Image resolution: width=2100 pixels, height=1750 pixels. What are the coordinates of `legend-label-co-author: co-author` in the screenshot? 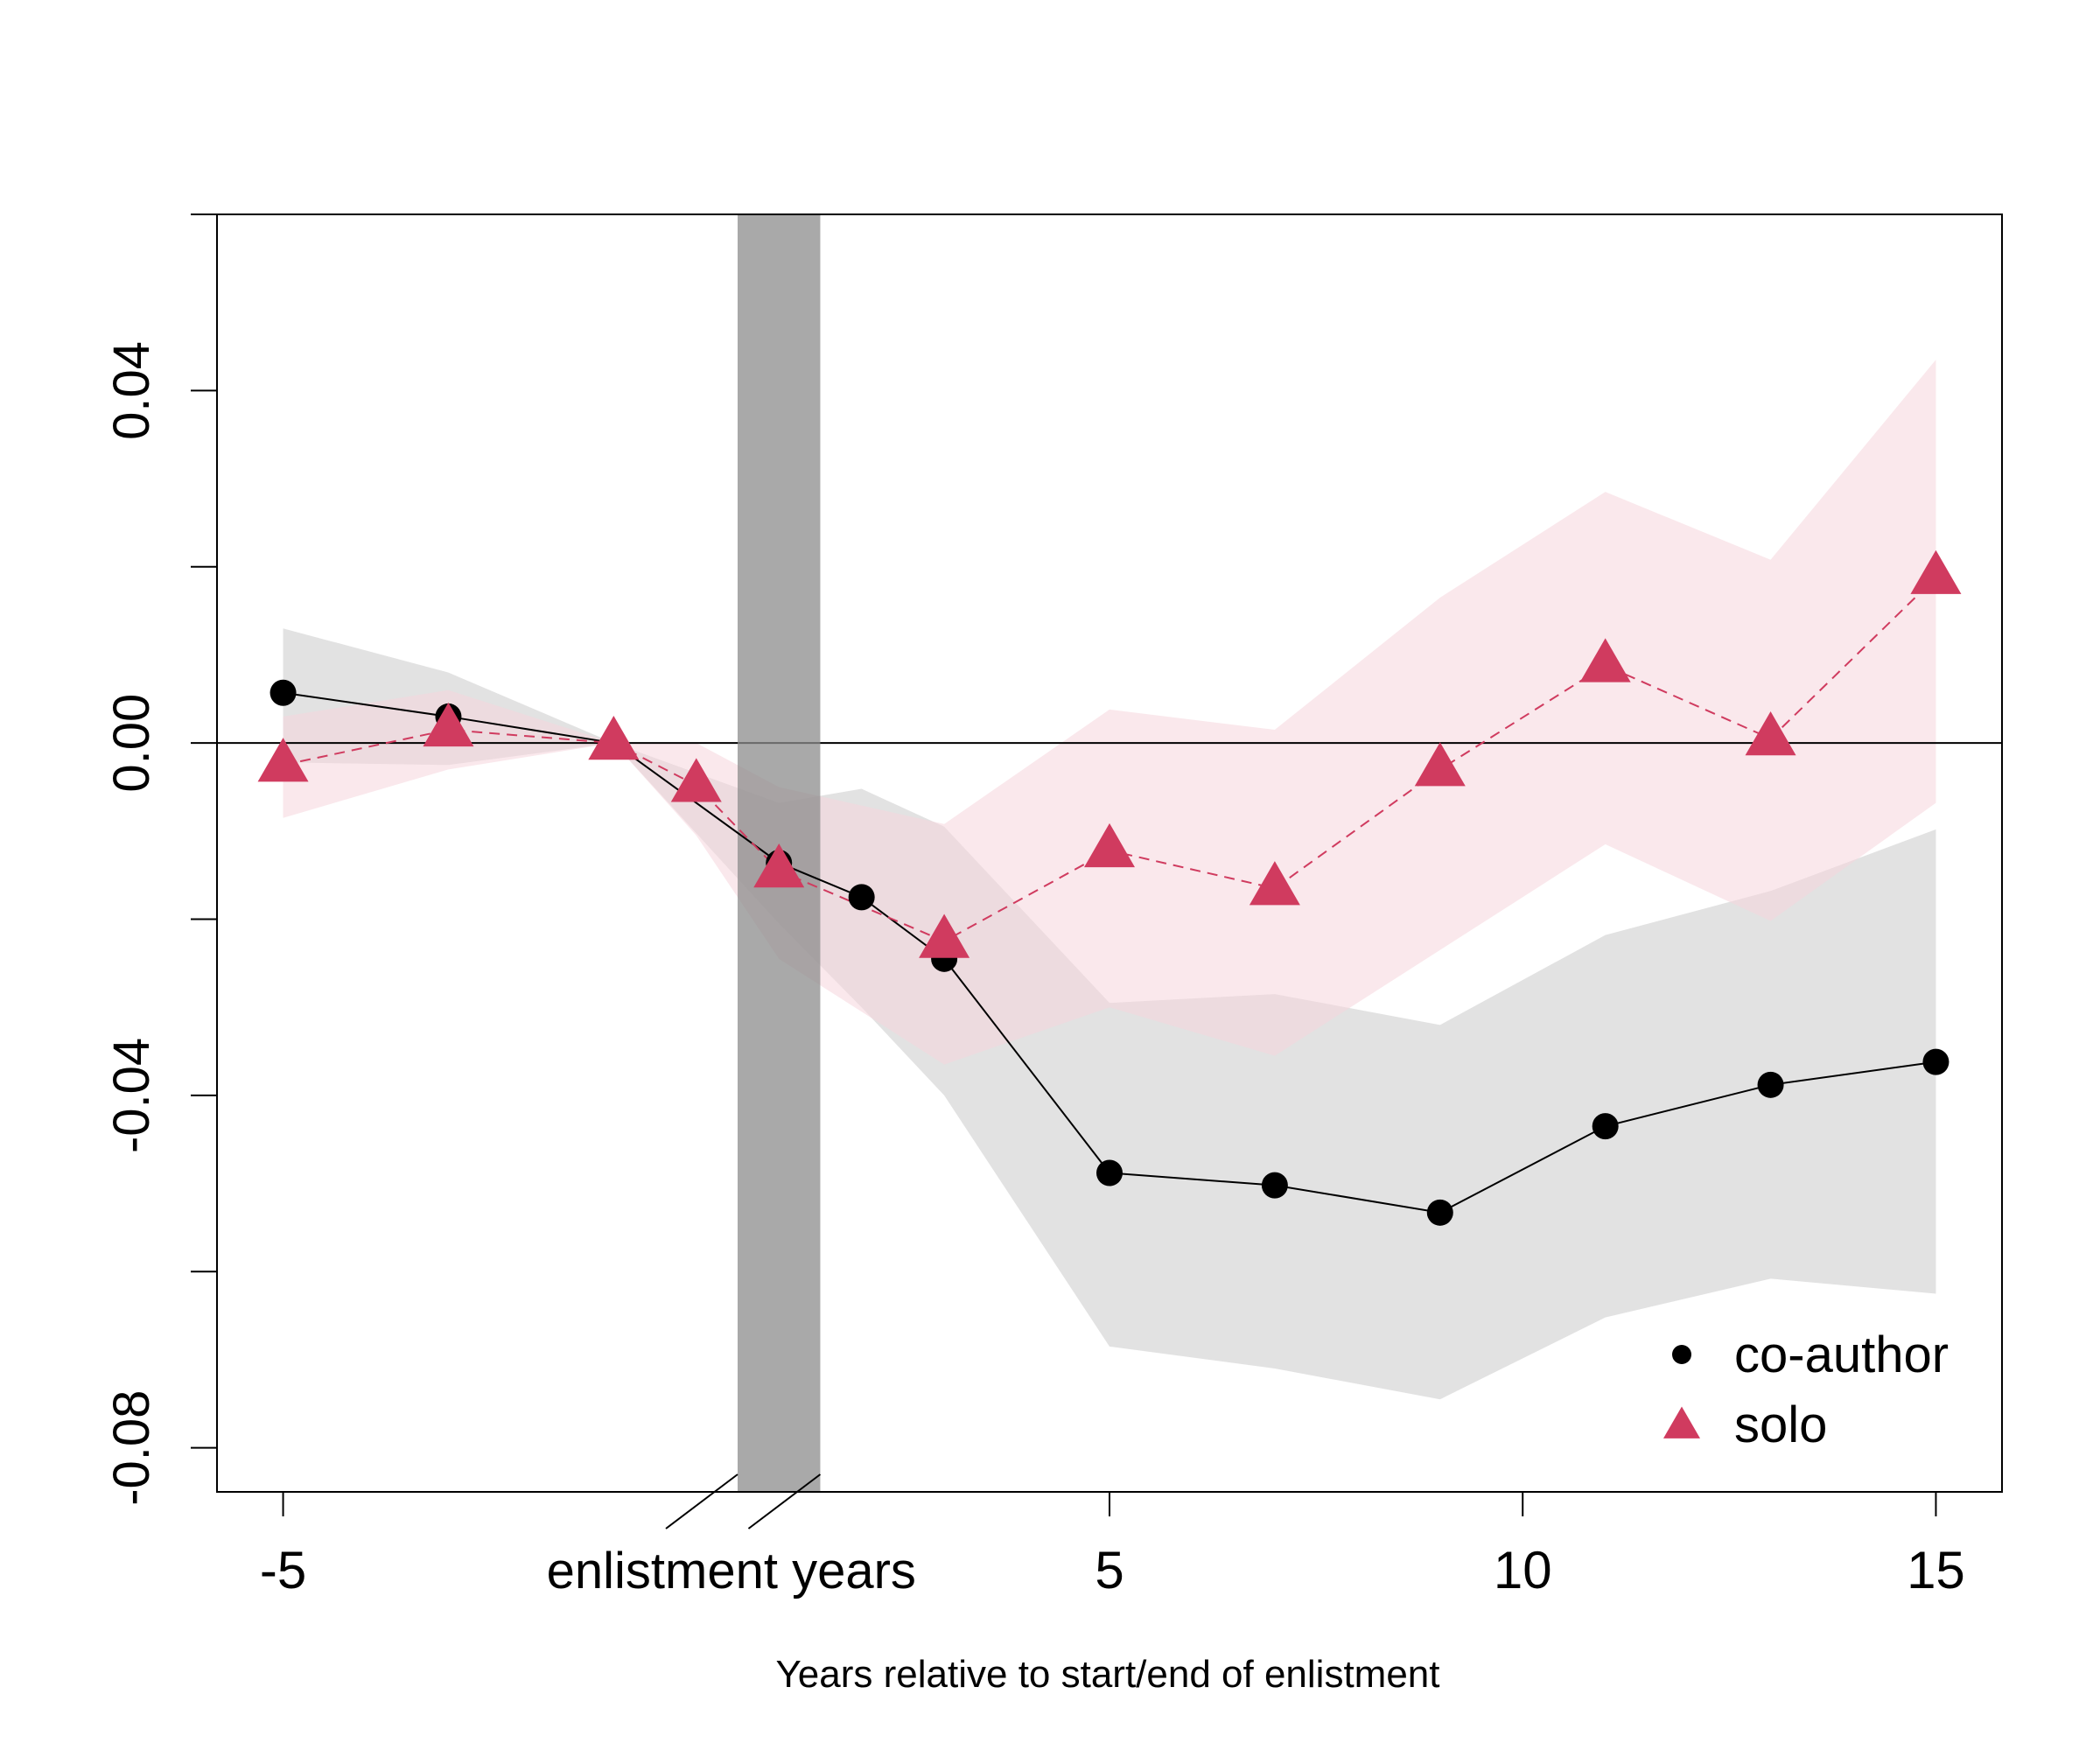 It's located at (1841, 1354).